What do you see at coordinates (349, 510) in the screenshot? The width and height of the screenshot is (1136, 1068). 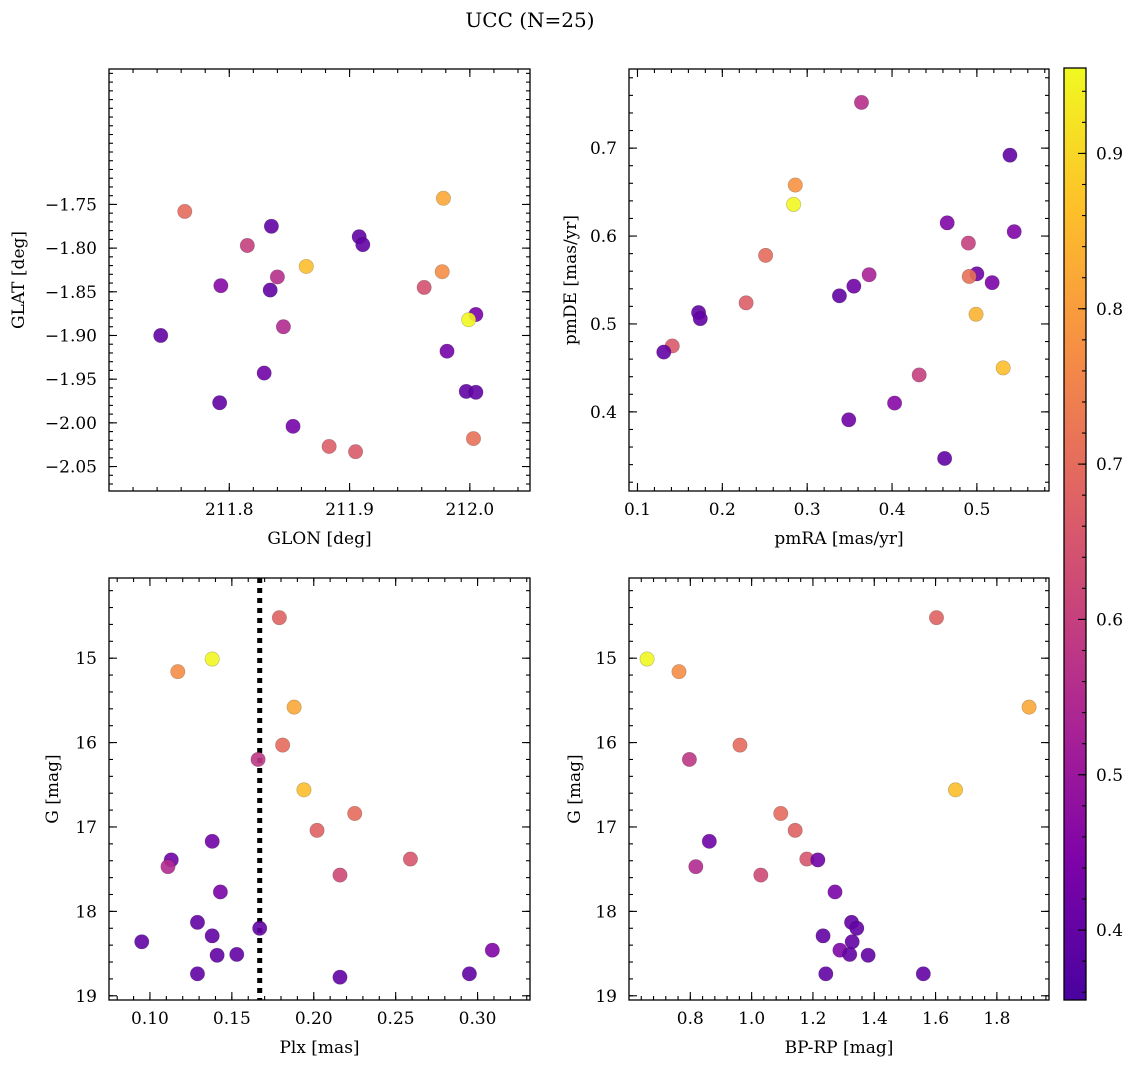 I see `x-tick-label: 211.9` at bounding box center [349, 510].